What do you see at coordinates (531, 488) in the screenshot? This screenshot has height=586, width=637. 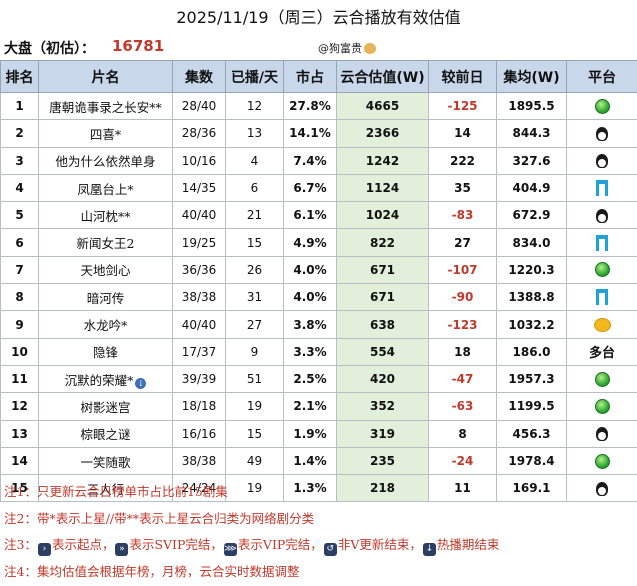 I see `avg-cell: 169.1` at bounding box center [531, 488].